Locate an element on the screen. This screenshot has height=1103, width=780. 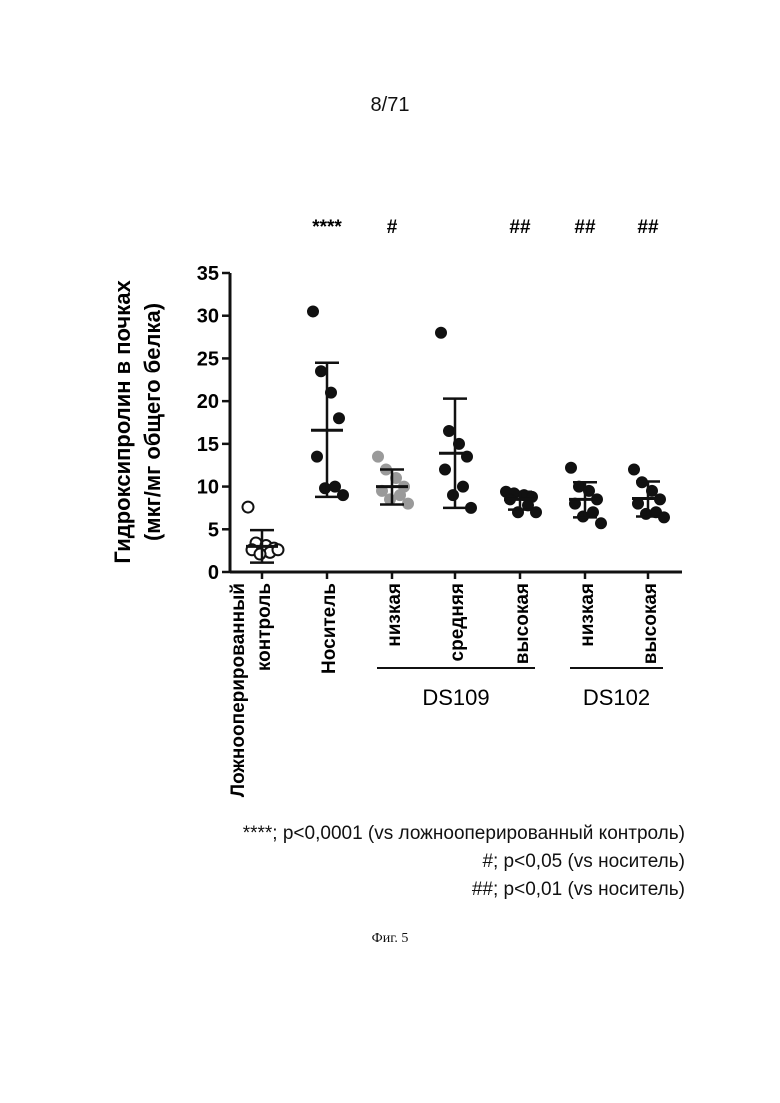
legend-note-2: #; p<0,05 (vs носитель) is located at coordinates (464, 862).